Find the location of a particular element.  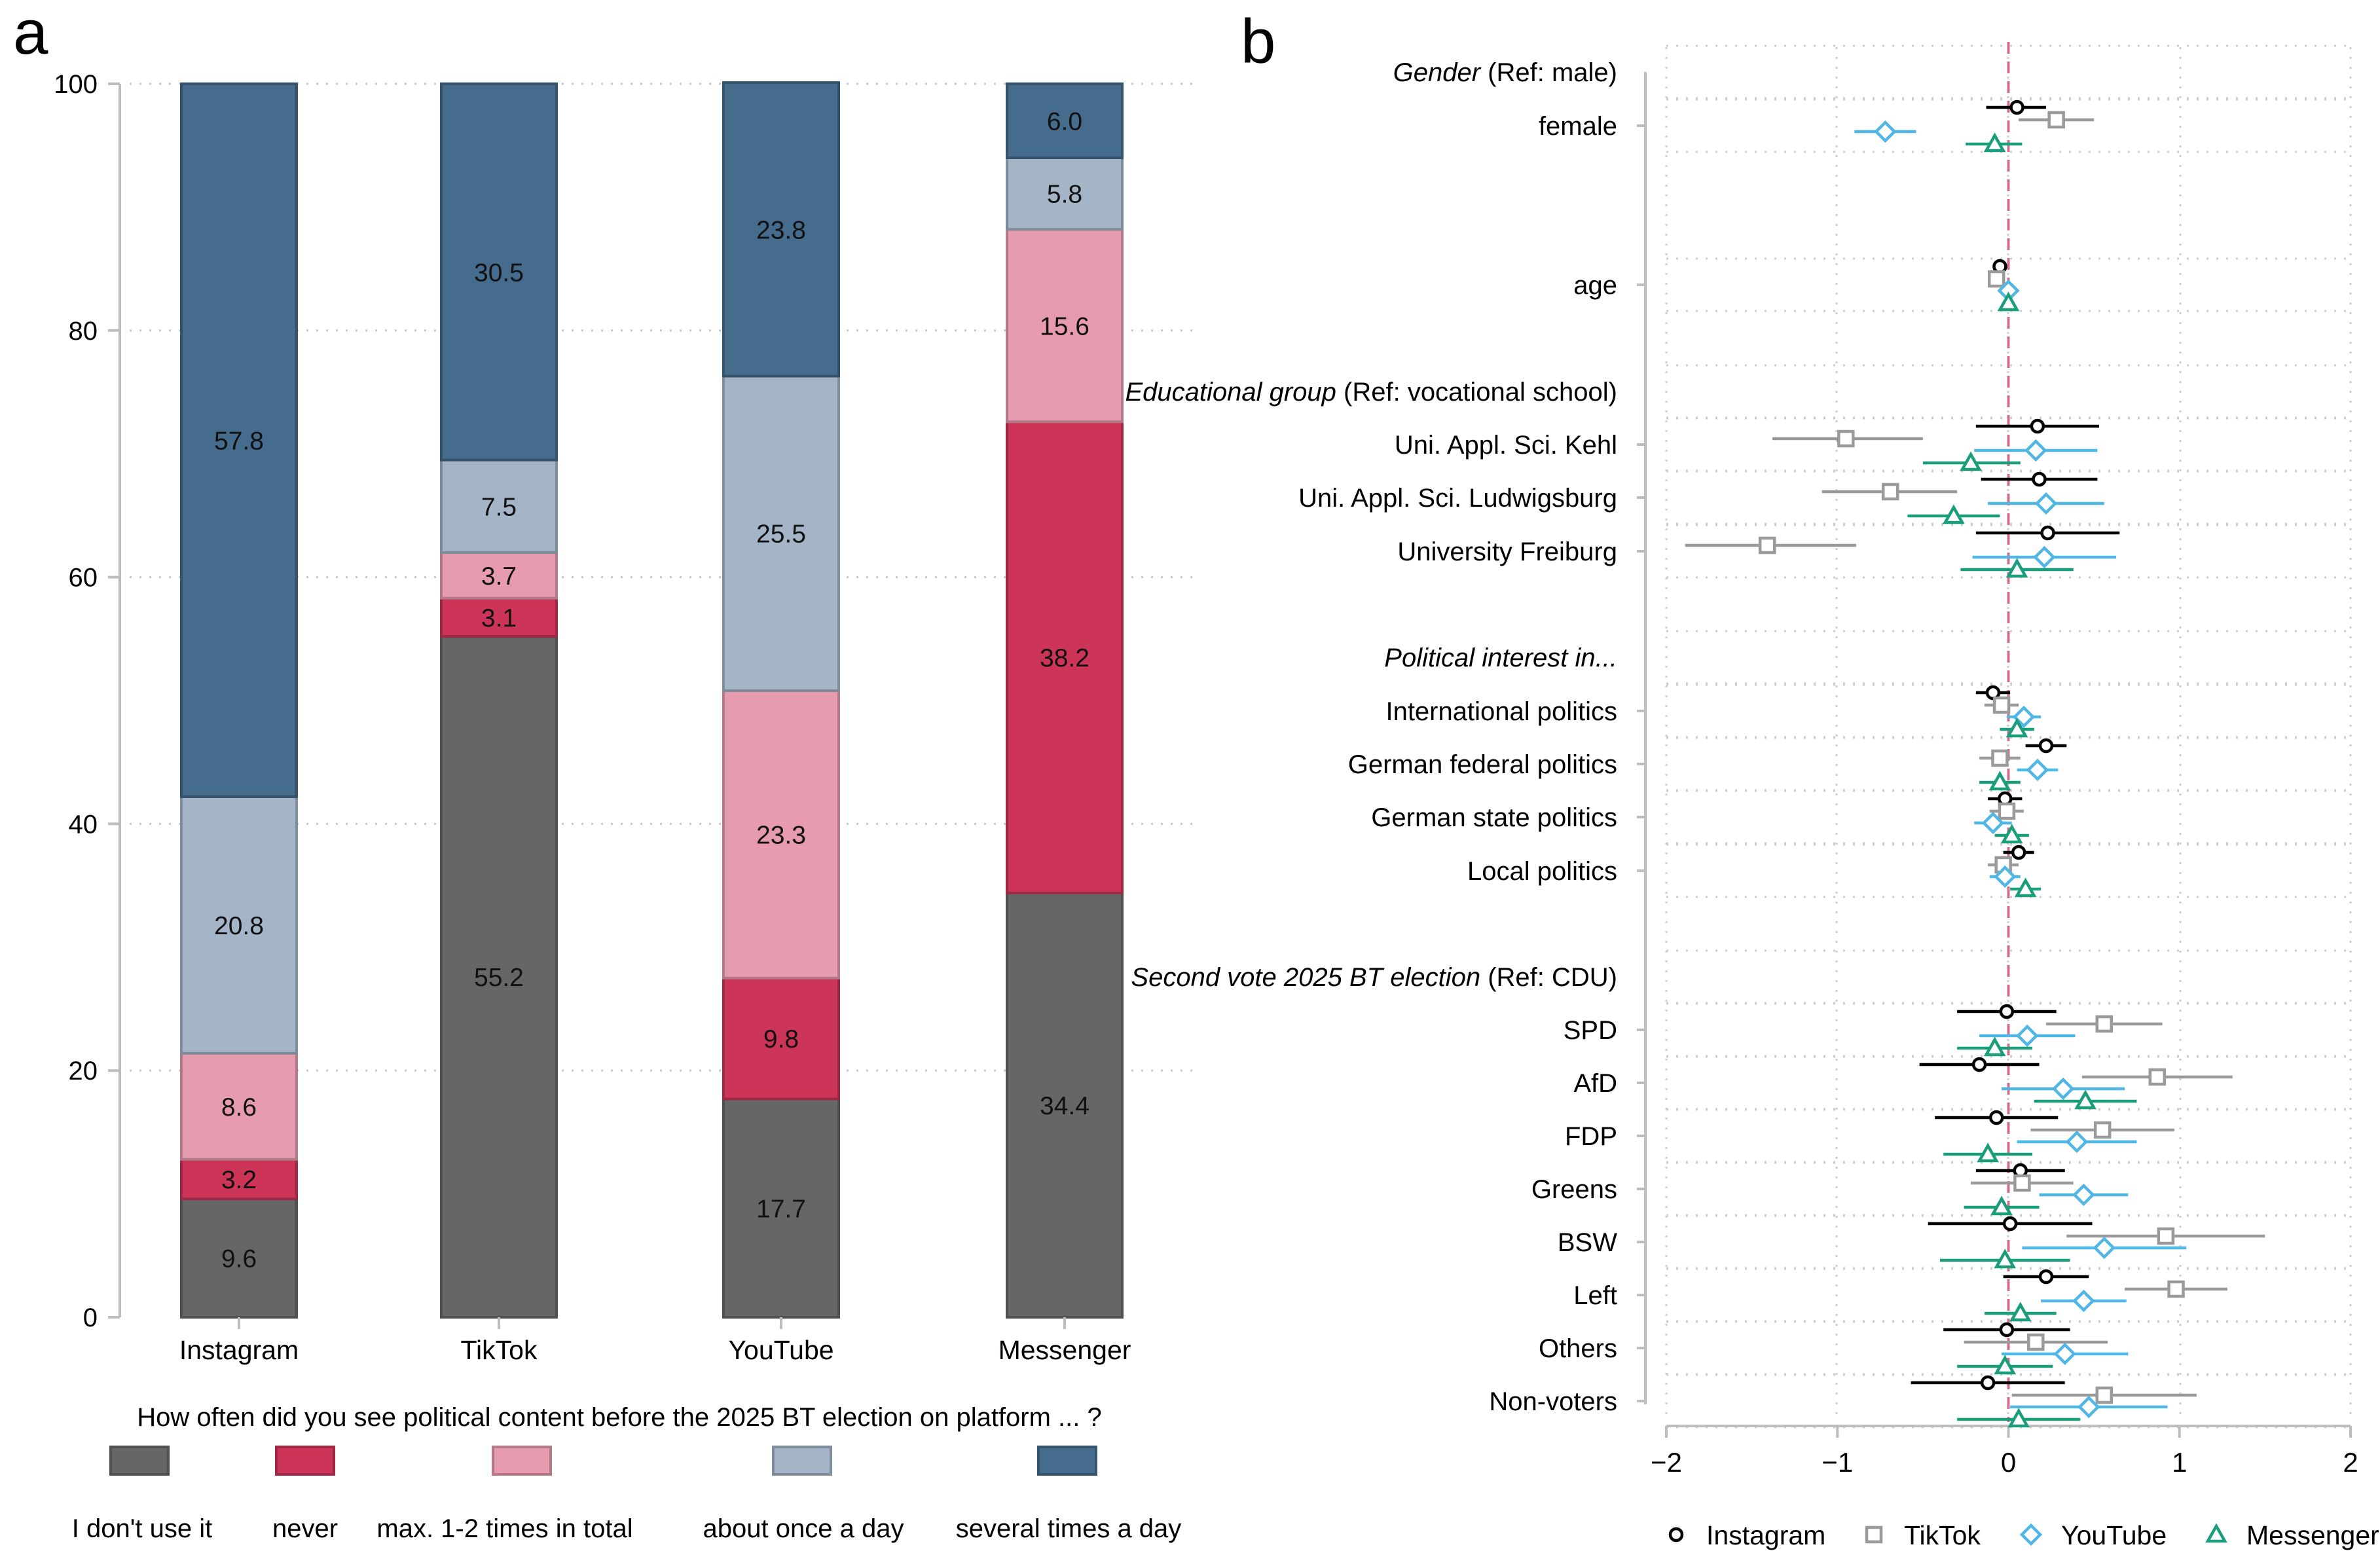

legend-marker-instagram is located at coordinates (1676, 1534).